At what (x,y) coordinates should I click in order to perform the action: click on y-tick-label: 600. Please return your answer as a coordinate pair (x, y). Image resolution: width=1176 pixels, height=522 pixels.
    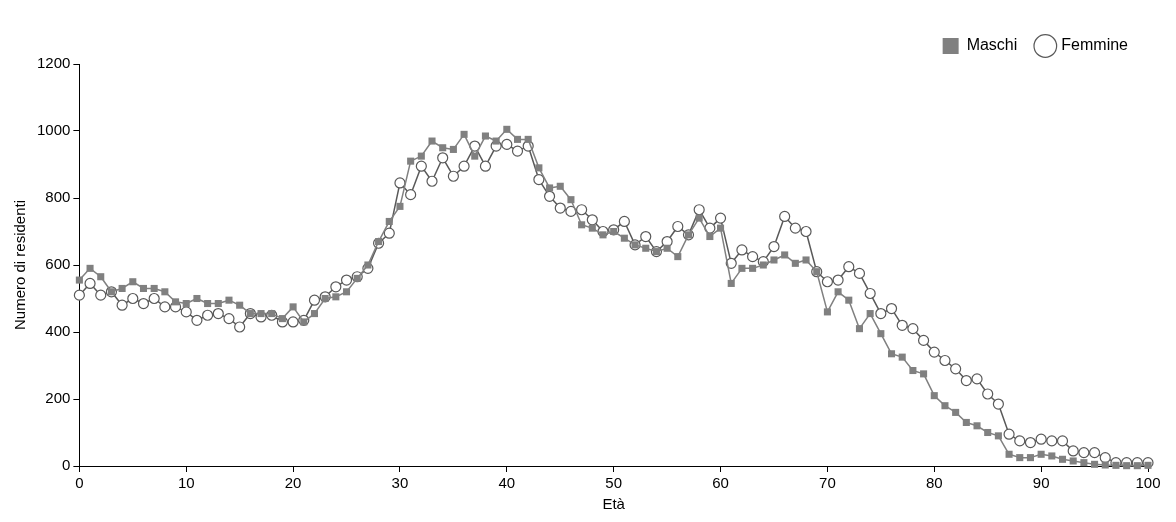
    Looking at the image, I should click on (58, 264).